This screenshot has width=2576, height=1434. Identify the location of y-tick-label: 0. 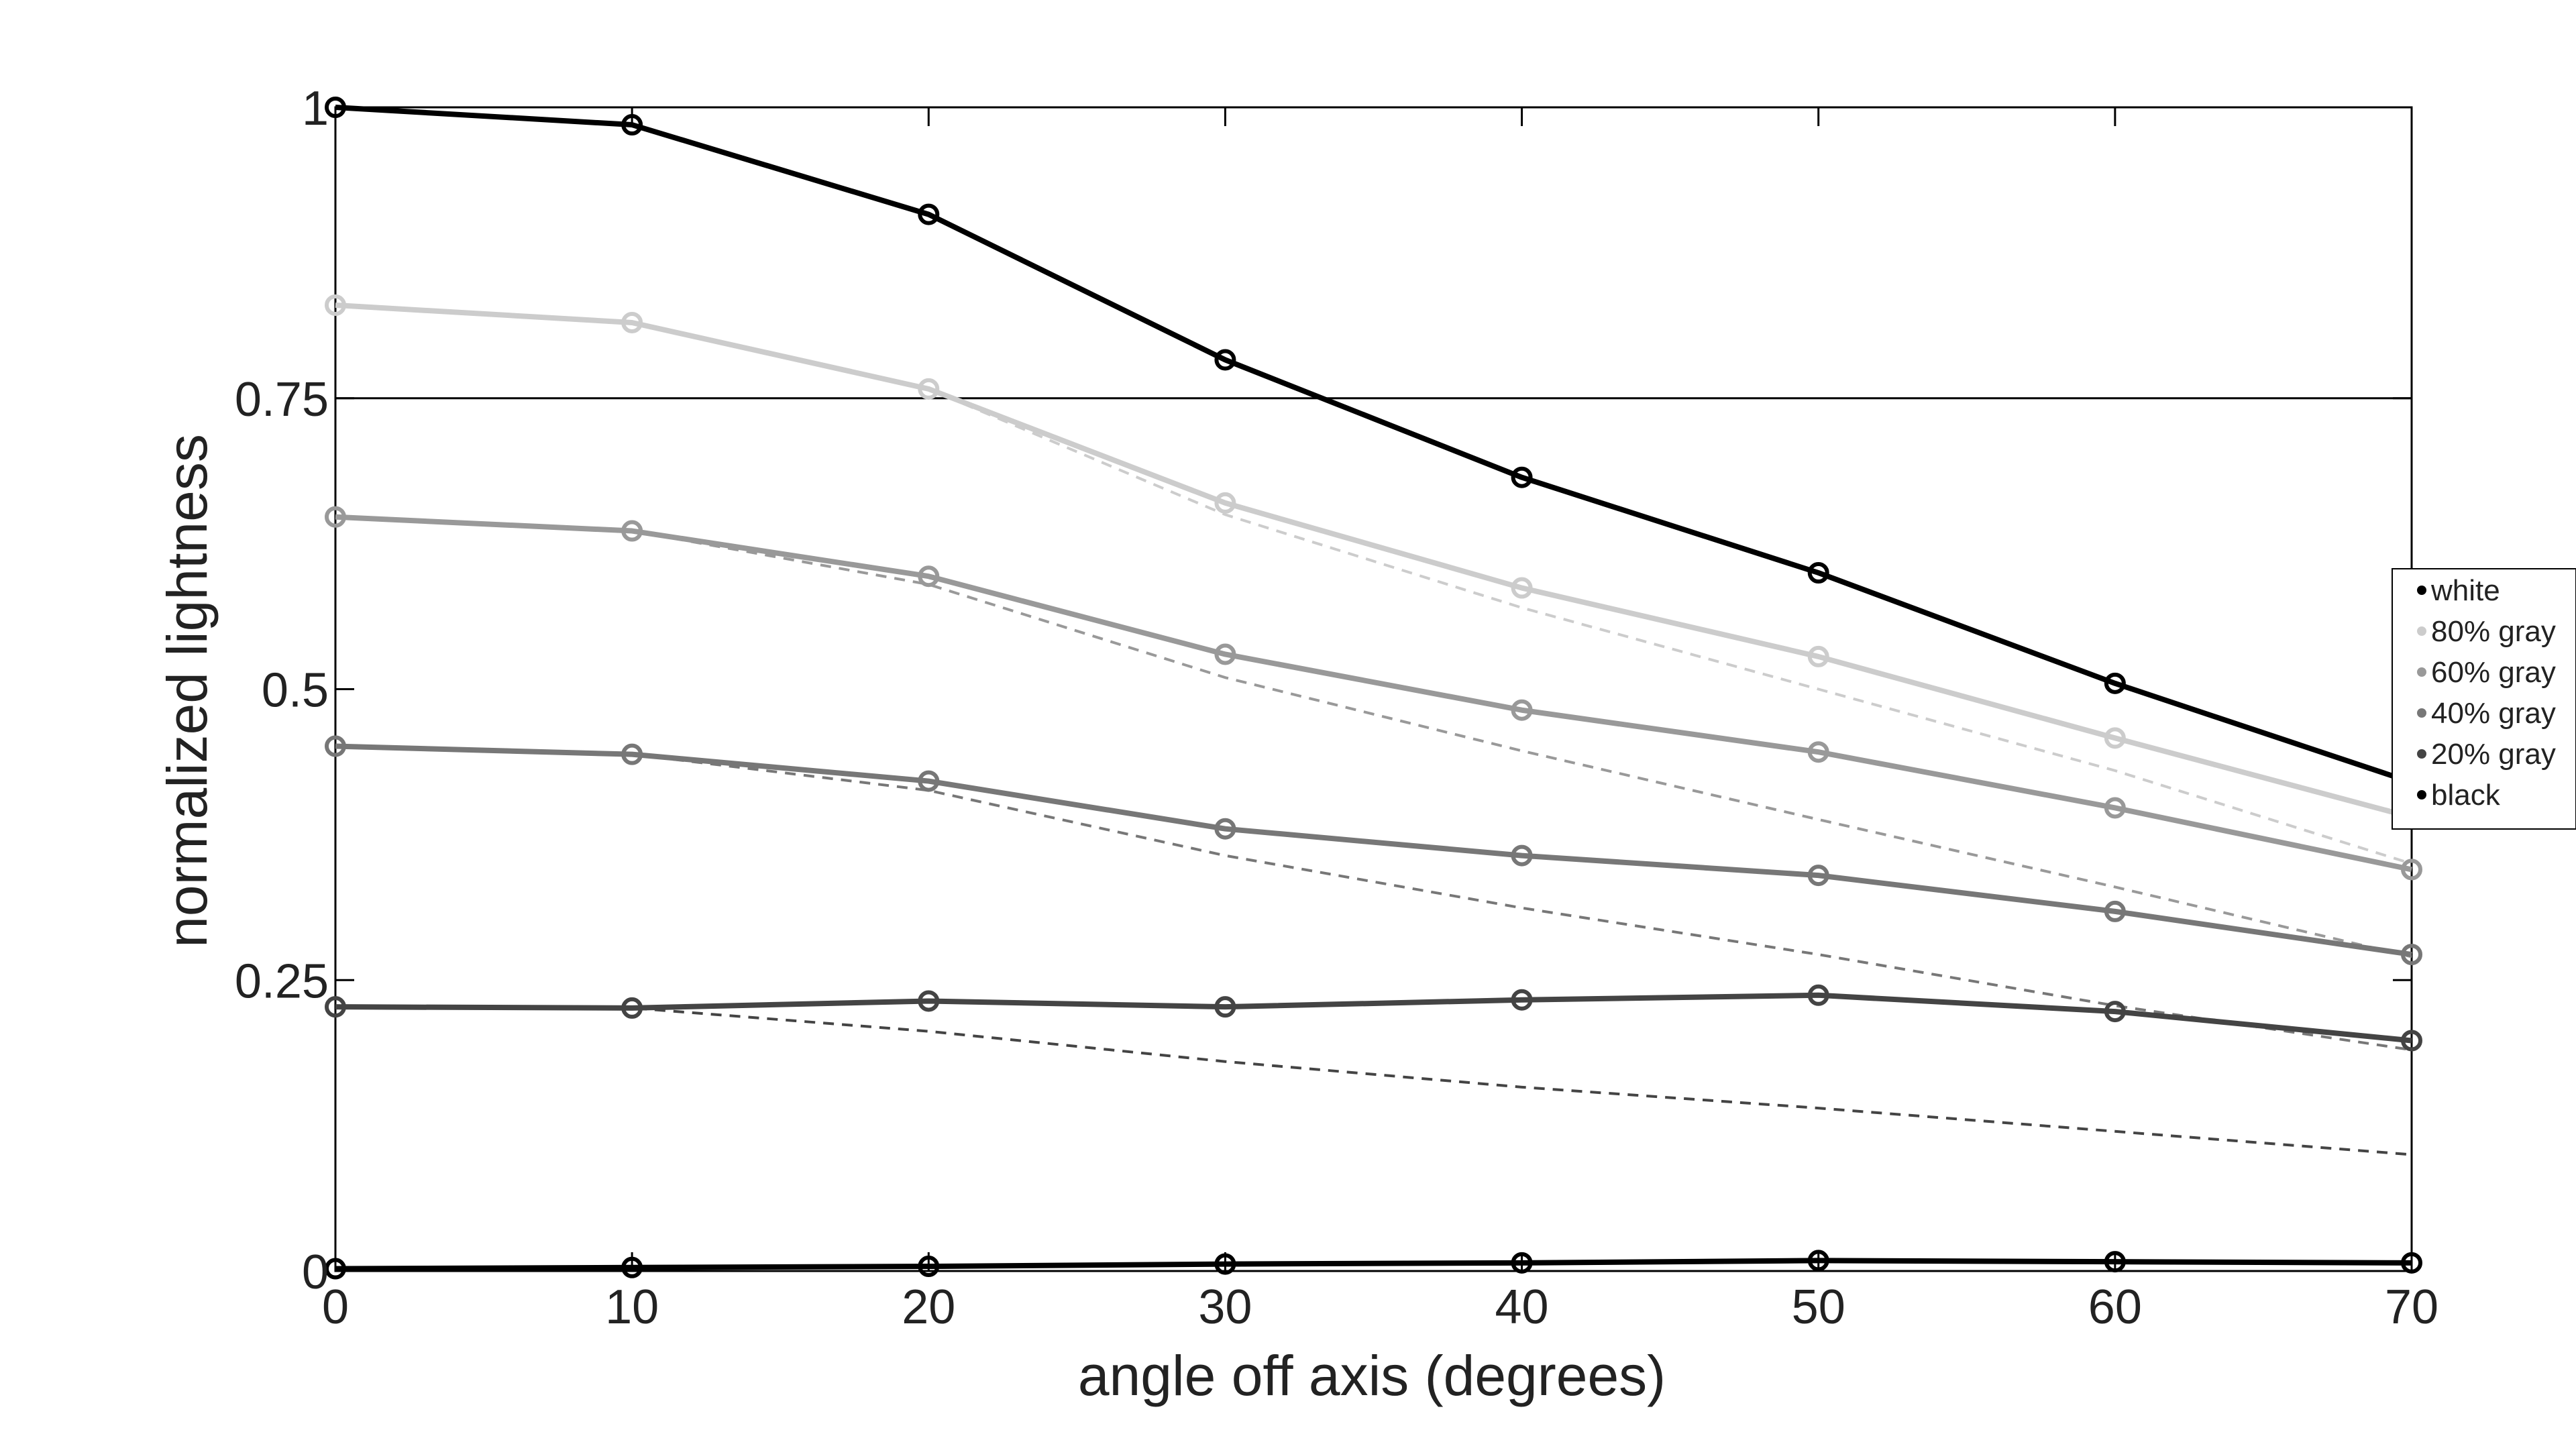
(315, 1272).